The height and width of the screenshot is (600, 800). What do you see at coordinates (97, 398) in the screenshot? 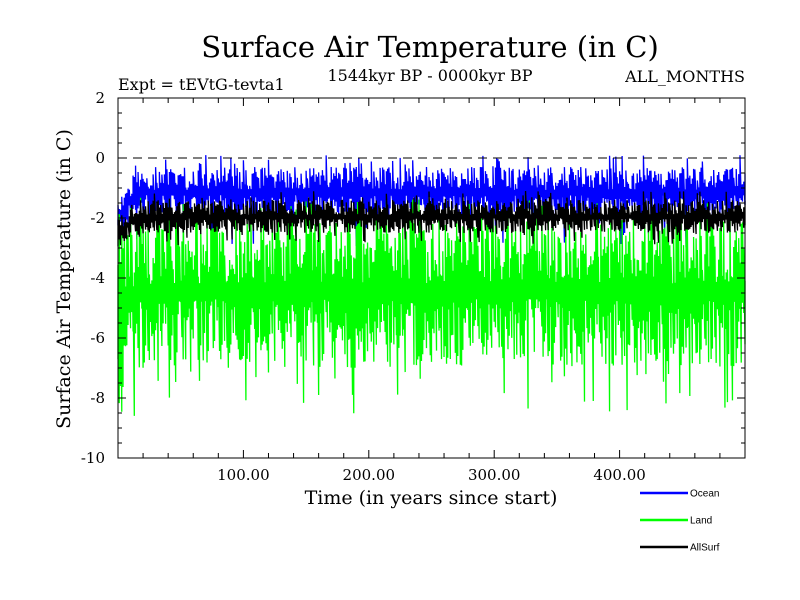
I see `y-tick-label: -8` at bounding box center [97, 398].